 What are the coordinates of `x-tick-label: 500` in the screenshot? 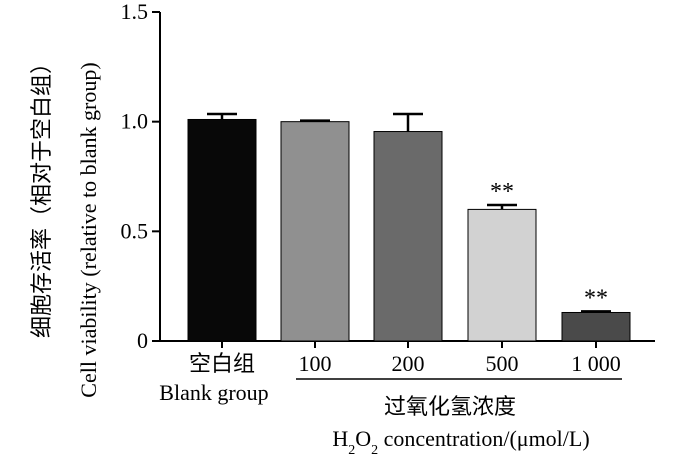 It's located at (502, 363).